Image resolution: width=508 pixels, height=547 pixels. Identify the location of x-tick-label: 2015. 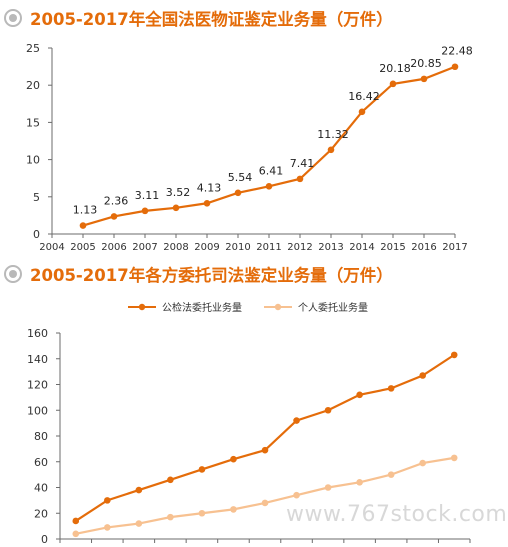
(392, 247).